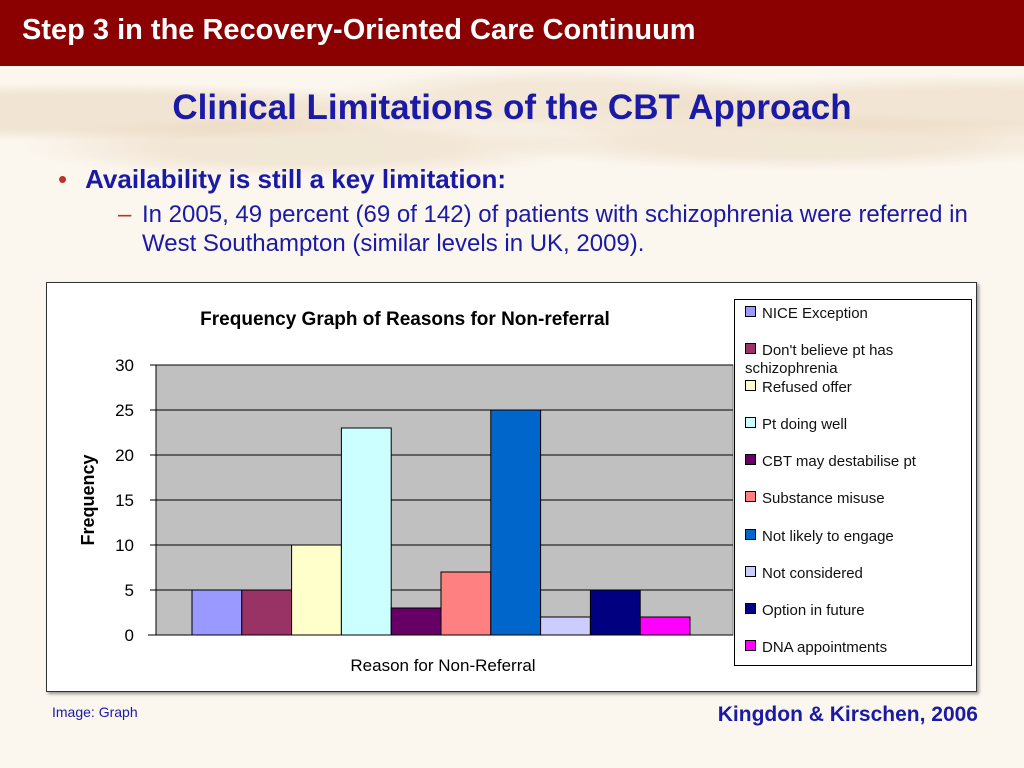 The width and height of the screenshot is (1024, 768). Describe the element at coordinates (129, 635) in the screenshot. I see `y-tick-label: 0` at that location.